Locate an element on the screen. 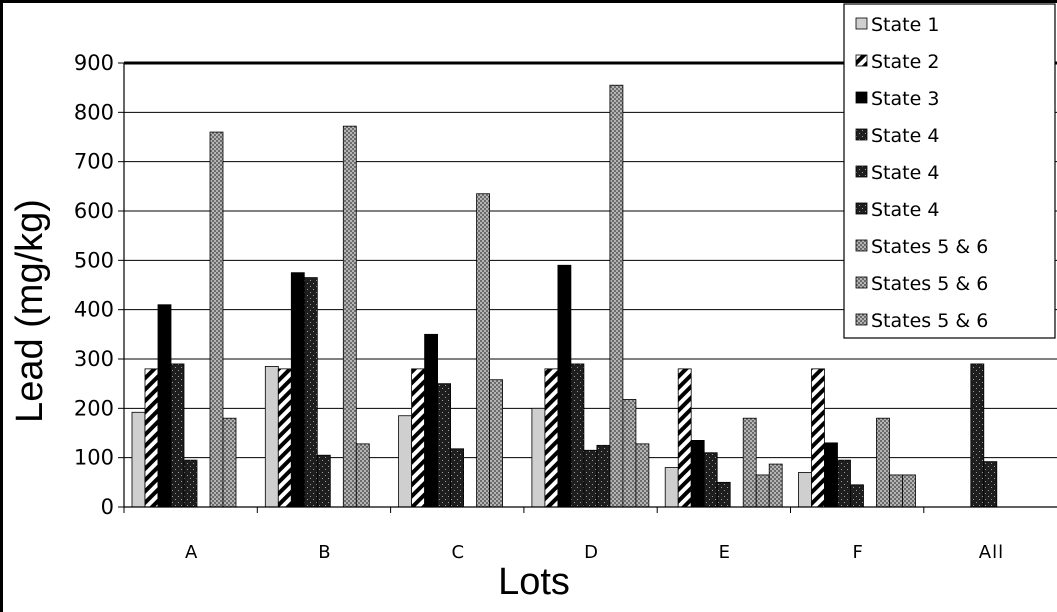  y-tick-label-600: 600 is located at coordinates (94, 211).